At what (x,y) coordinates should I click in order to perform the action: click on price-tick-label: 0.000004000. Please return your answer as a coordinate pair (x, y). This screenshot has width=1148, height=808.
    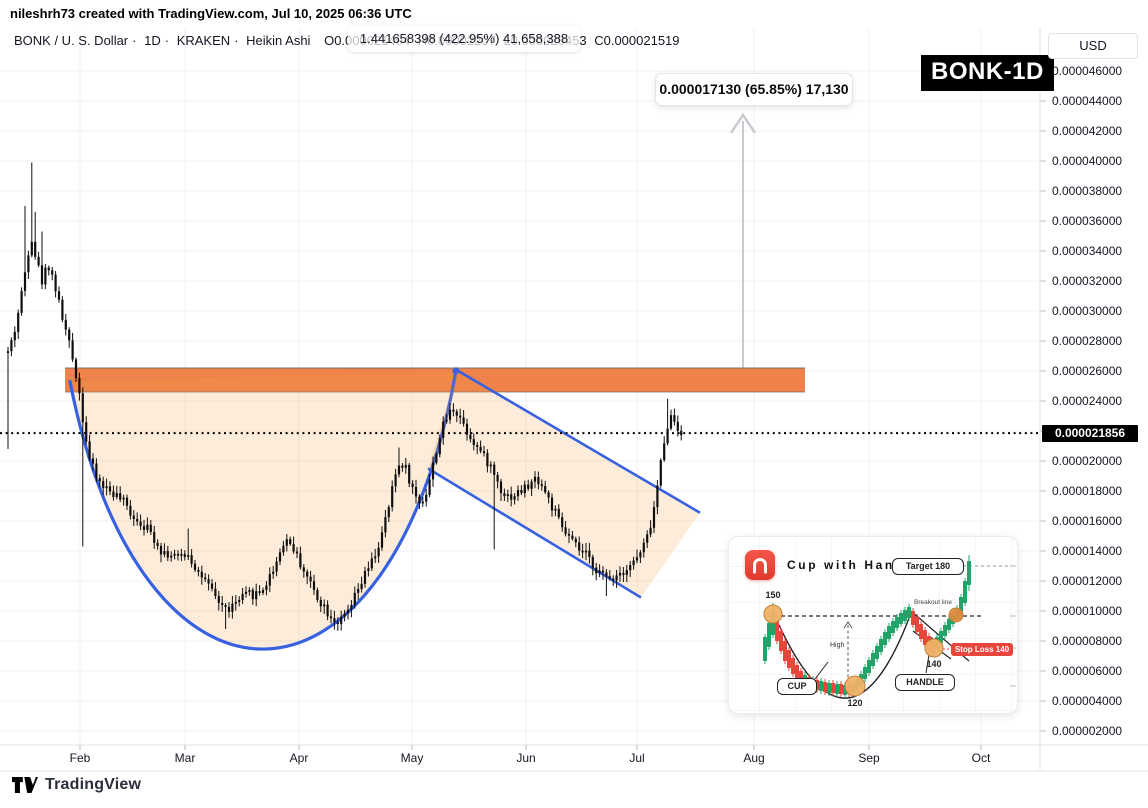
    Looking at the image, I should click on (1087, 701).